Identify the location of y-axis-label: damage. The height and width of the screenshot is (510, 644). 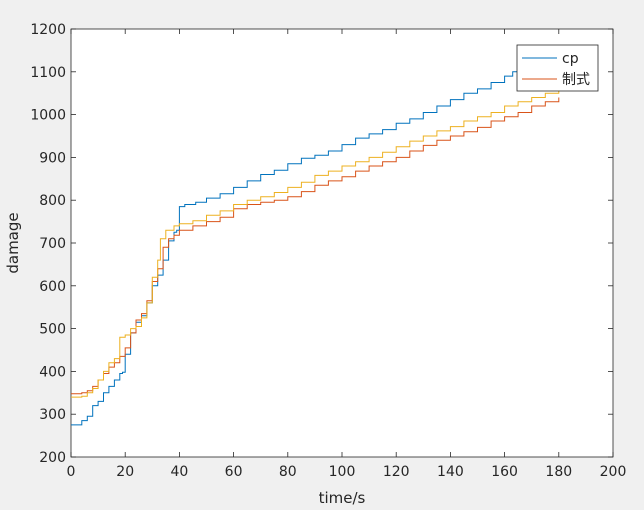
(13, 242).